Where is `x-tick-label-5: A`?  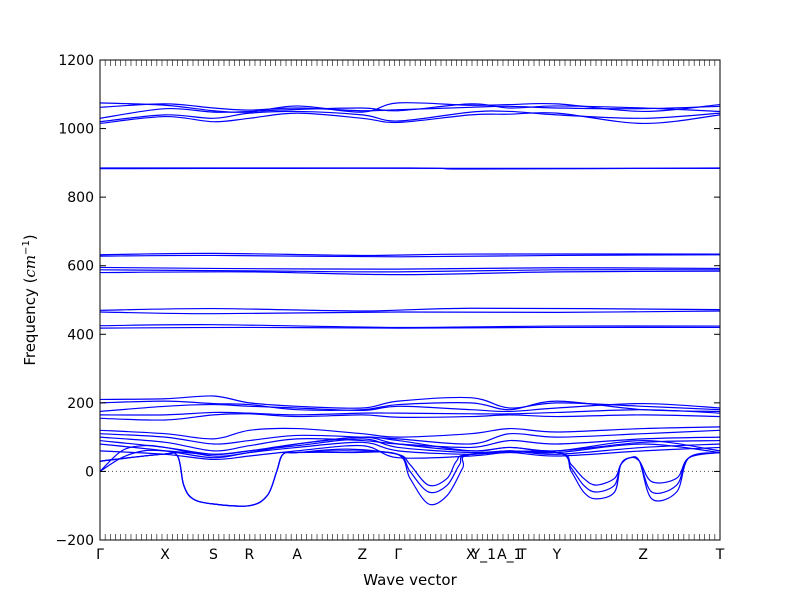 x-tick-label-5: A is located at coordinates (297, 555).